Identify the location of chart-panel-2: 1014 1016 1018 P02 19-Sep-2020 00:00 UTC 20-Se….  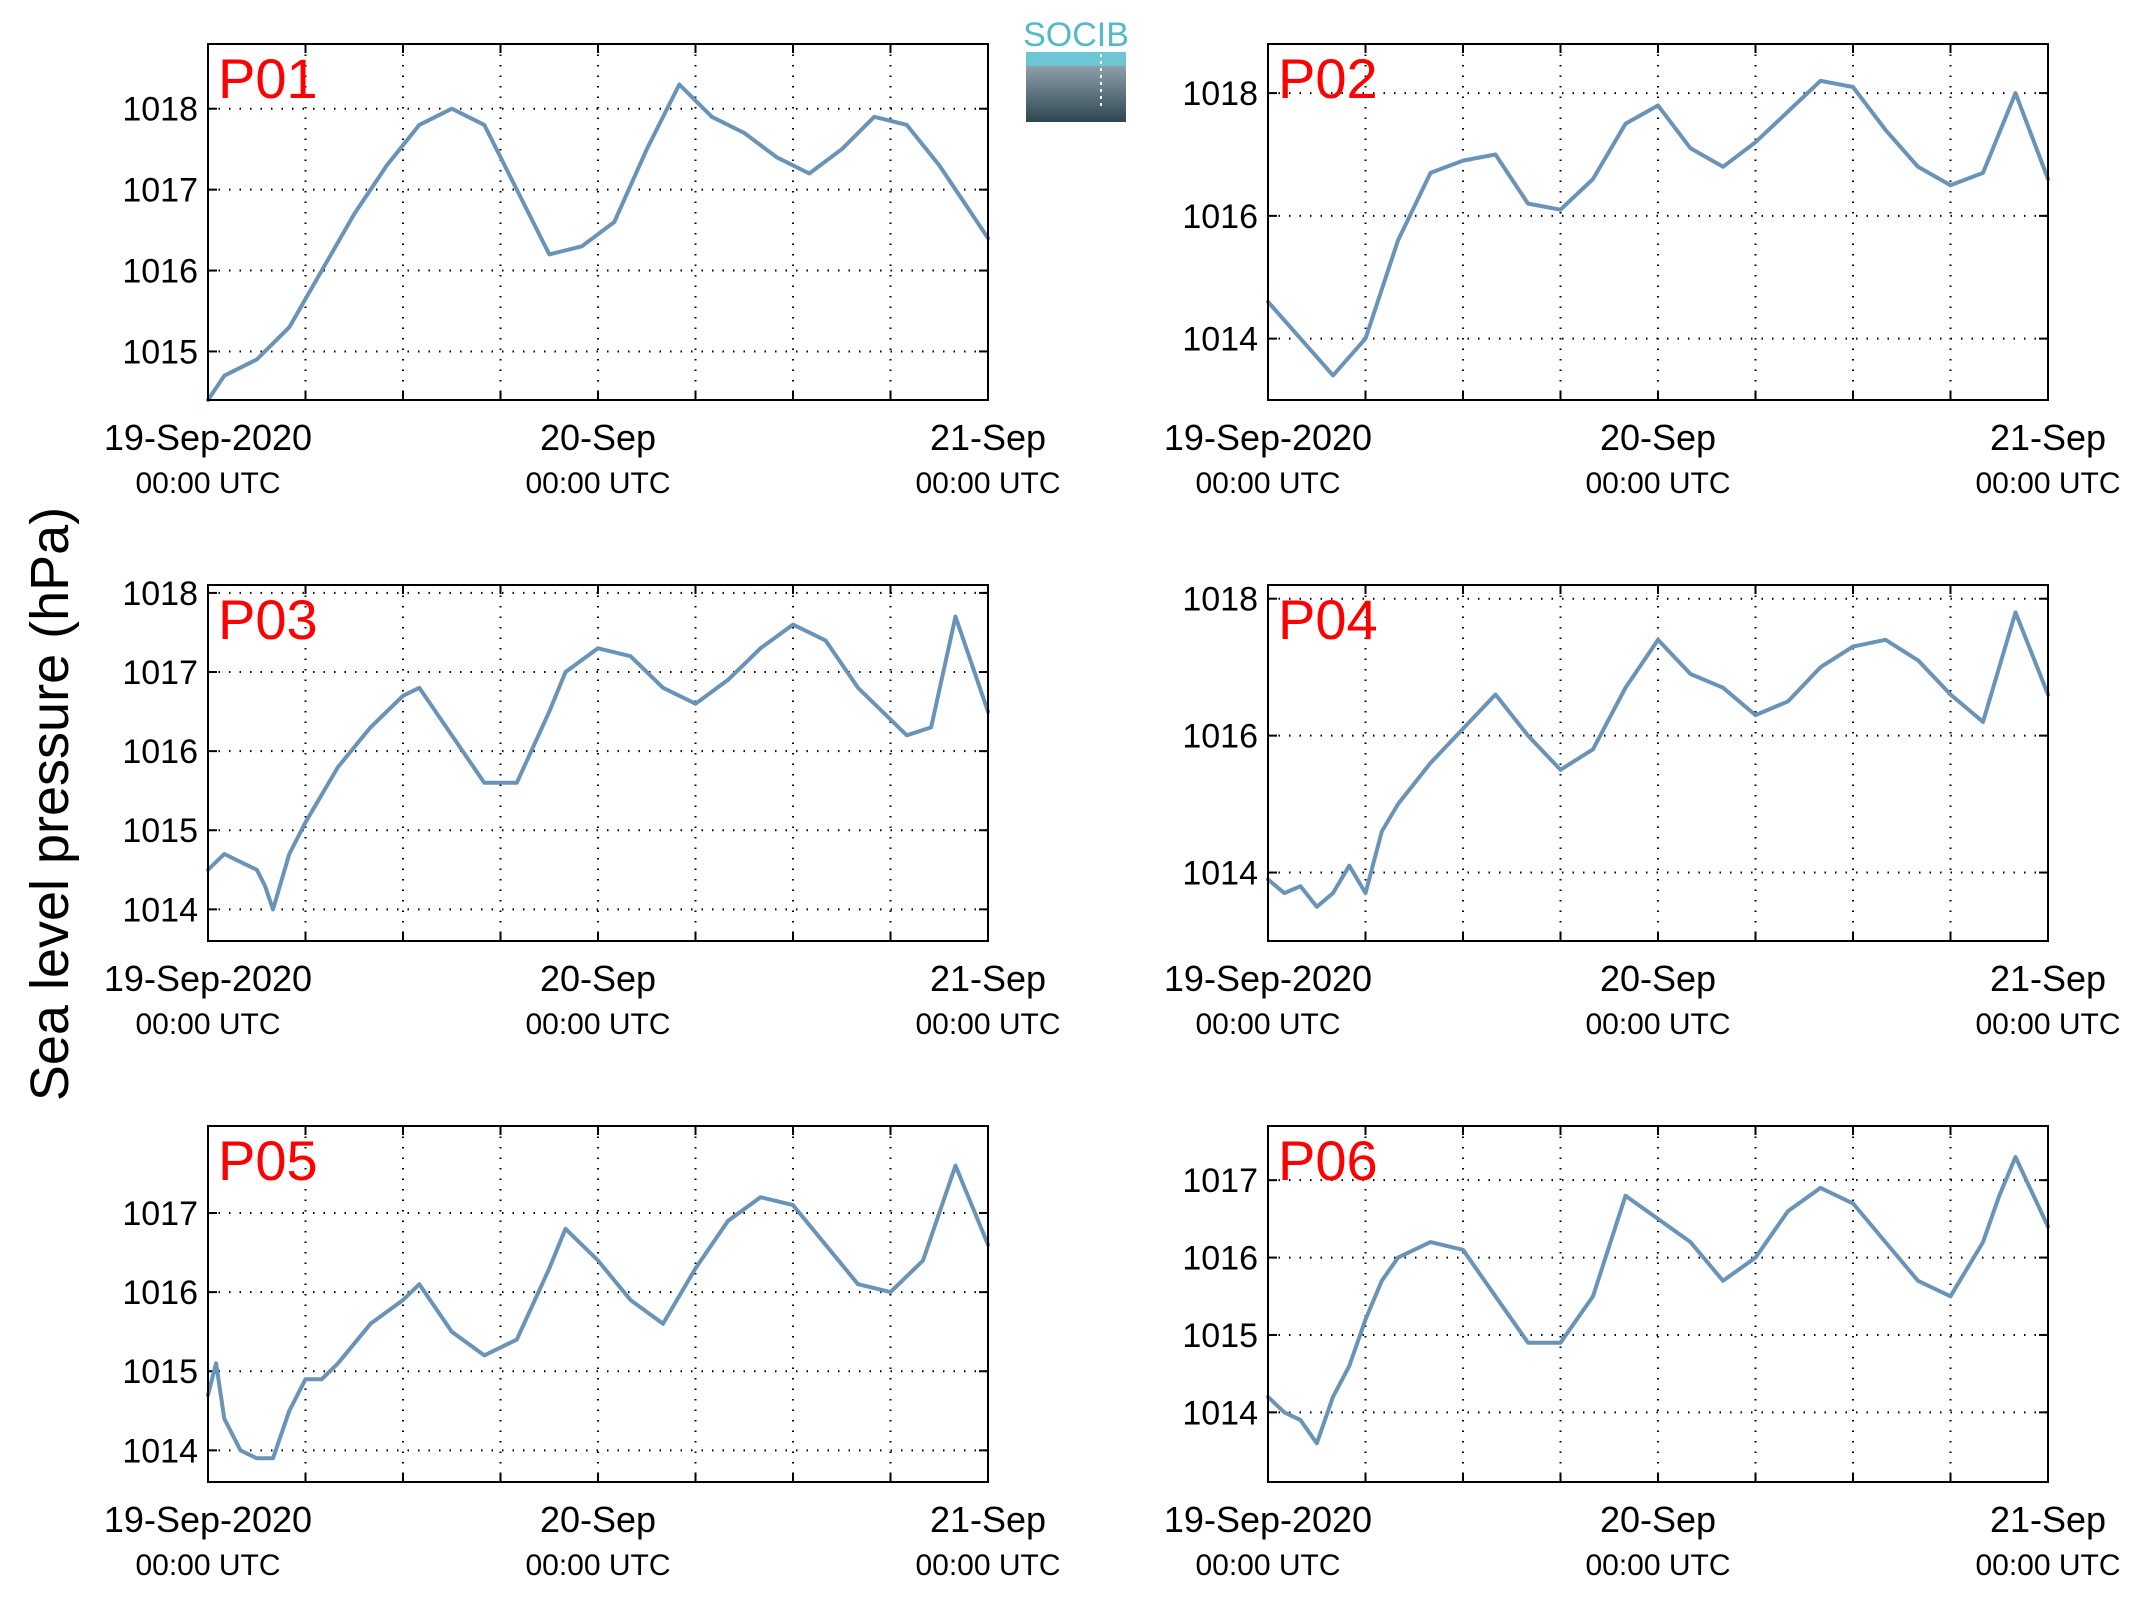
(1642, 271).